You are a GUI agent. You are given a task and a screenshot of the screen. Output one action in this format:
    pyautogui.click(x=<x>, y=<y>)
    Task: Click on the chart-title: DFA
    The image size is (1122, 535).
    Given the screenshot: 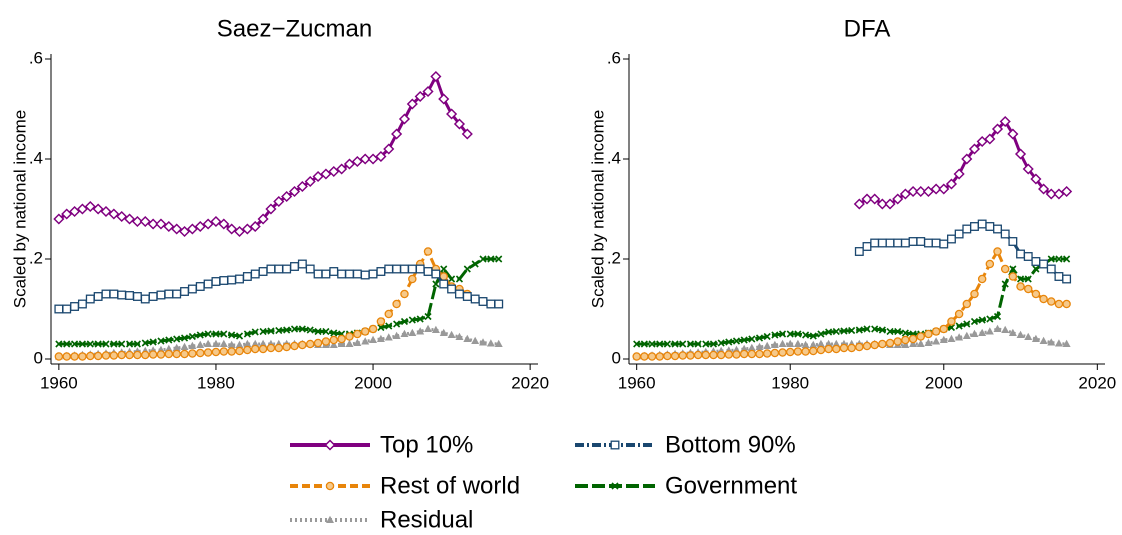 What is the action you would take?
    pyautogui.click(x=867, y=28)
    